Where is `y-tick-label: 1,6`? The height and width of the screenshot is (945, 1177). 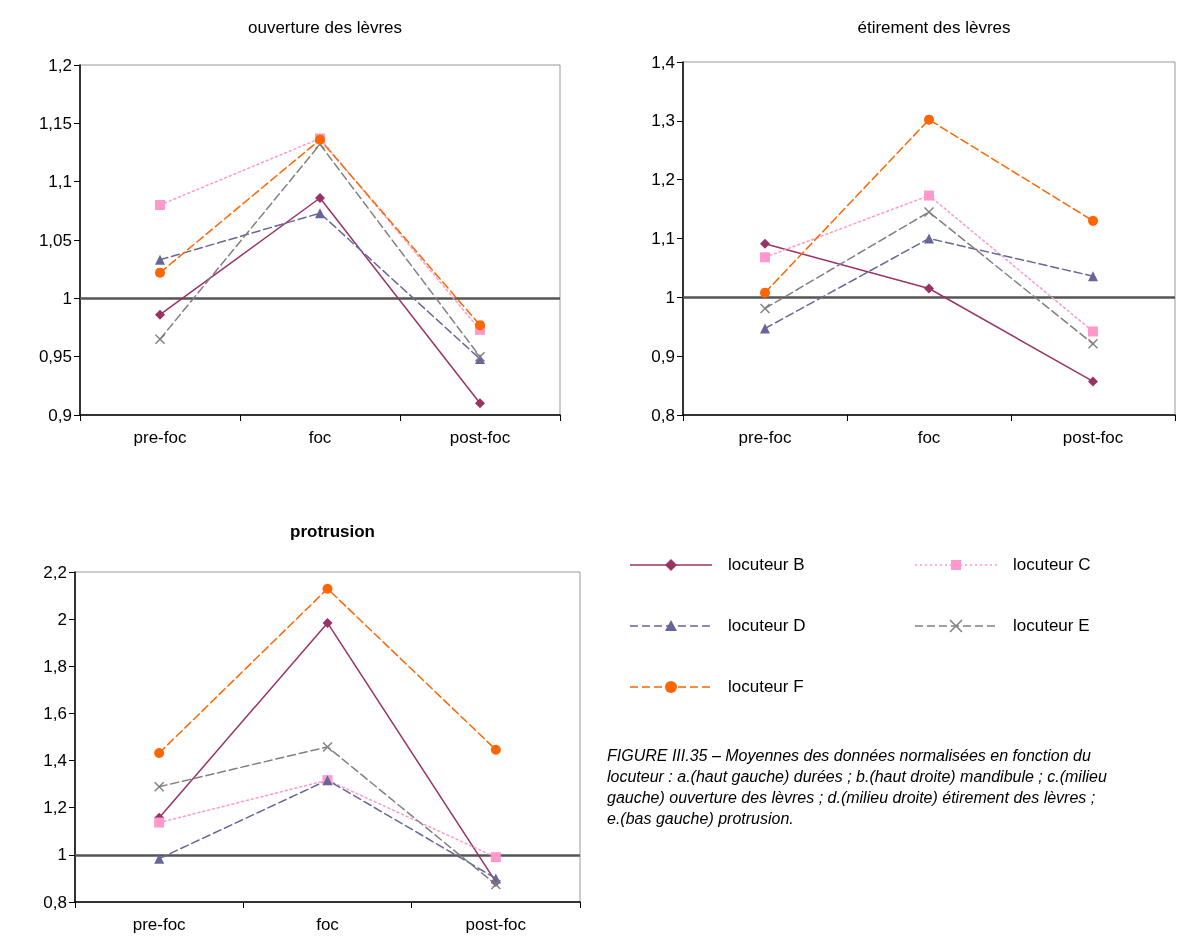 y-tick-label: 1,6 is located at coordinates (55, 713).